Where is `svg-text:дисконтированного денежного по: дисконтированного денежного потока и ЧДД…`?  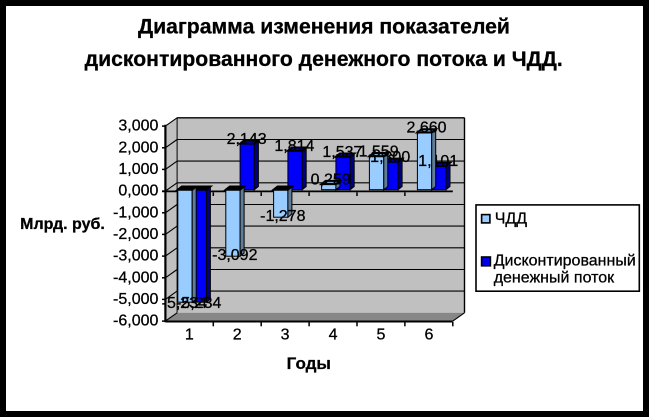
svg-text:дисконтированного денежного по: дисконтированного денежного потока и ЧДД… is located at coordinates (324, 59).